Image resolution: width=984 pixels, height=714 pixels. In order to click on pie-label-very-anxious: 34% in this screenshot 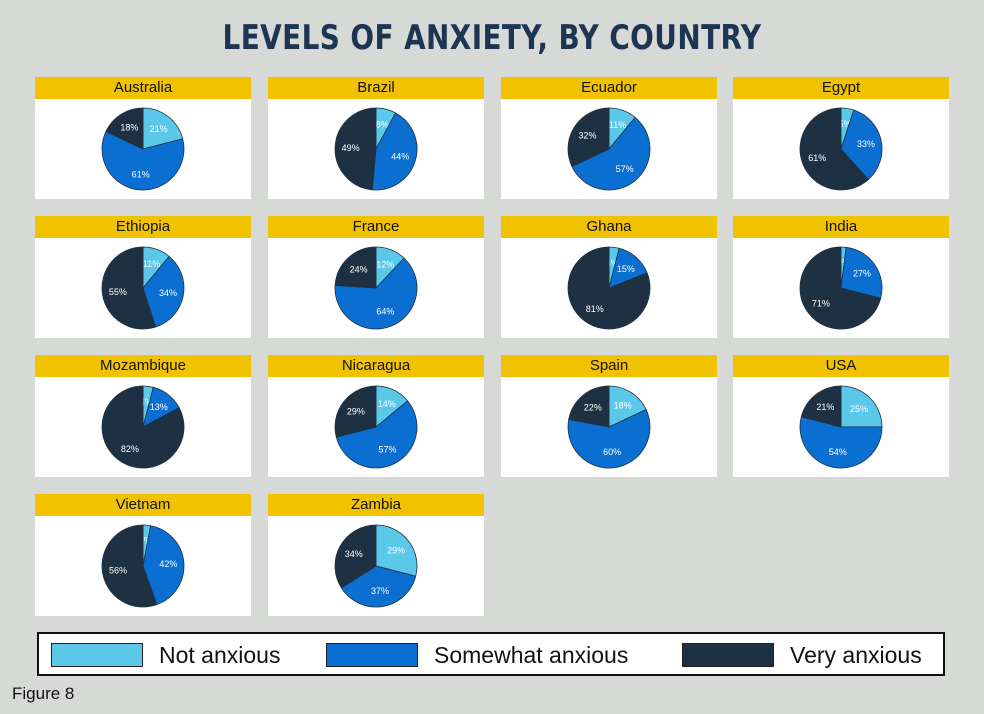, I will do `click(354, 554)`.